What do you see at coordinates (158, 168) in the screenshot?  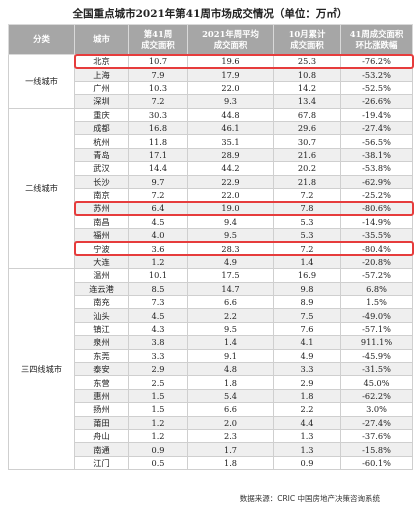 I see `value-cell: 14.4` at bounding box center [158, 168].